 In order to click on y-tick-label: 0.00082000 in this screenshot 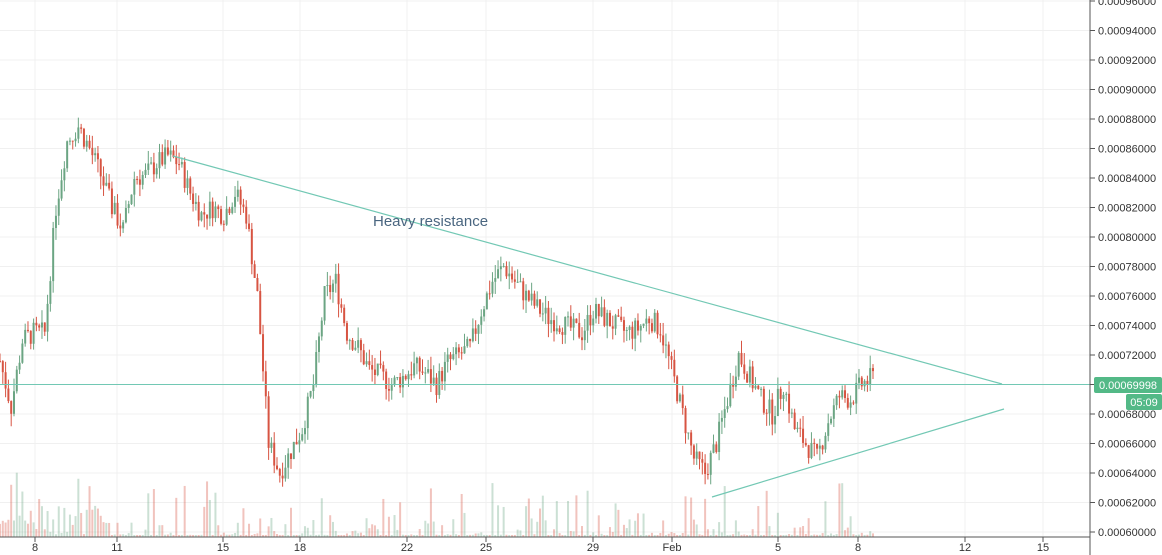, I will do `click(1127, 209)`.